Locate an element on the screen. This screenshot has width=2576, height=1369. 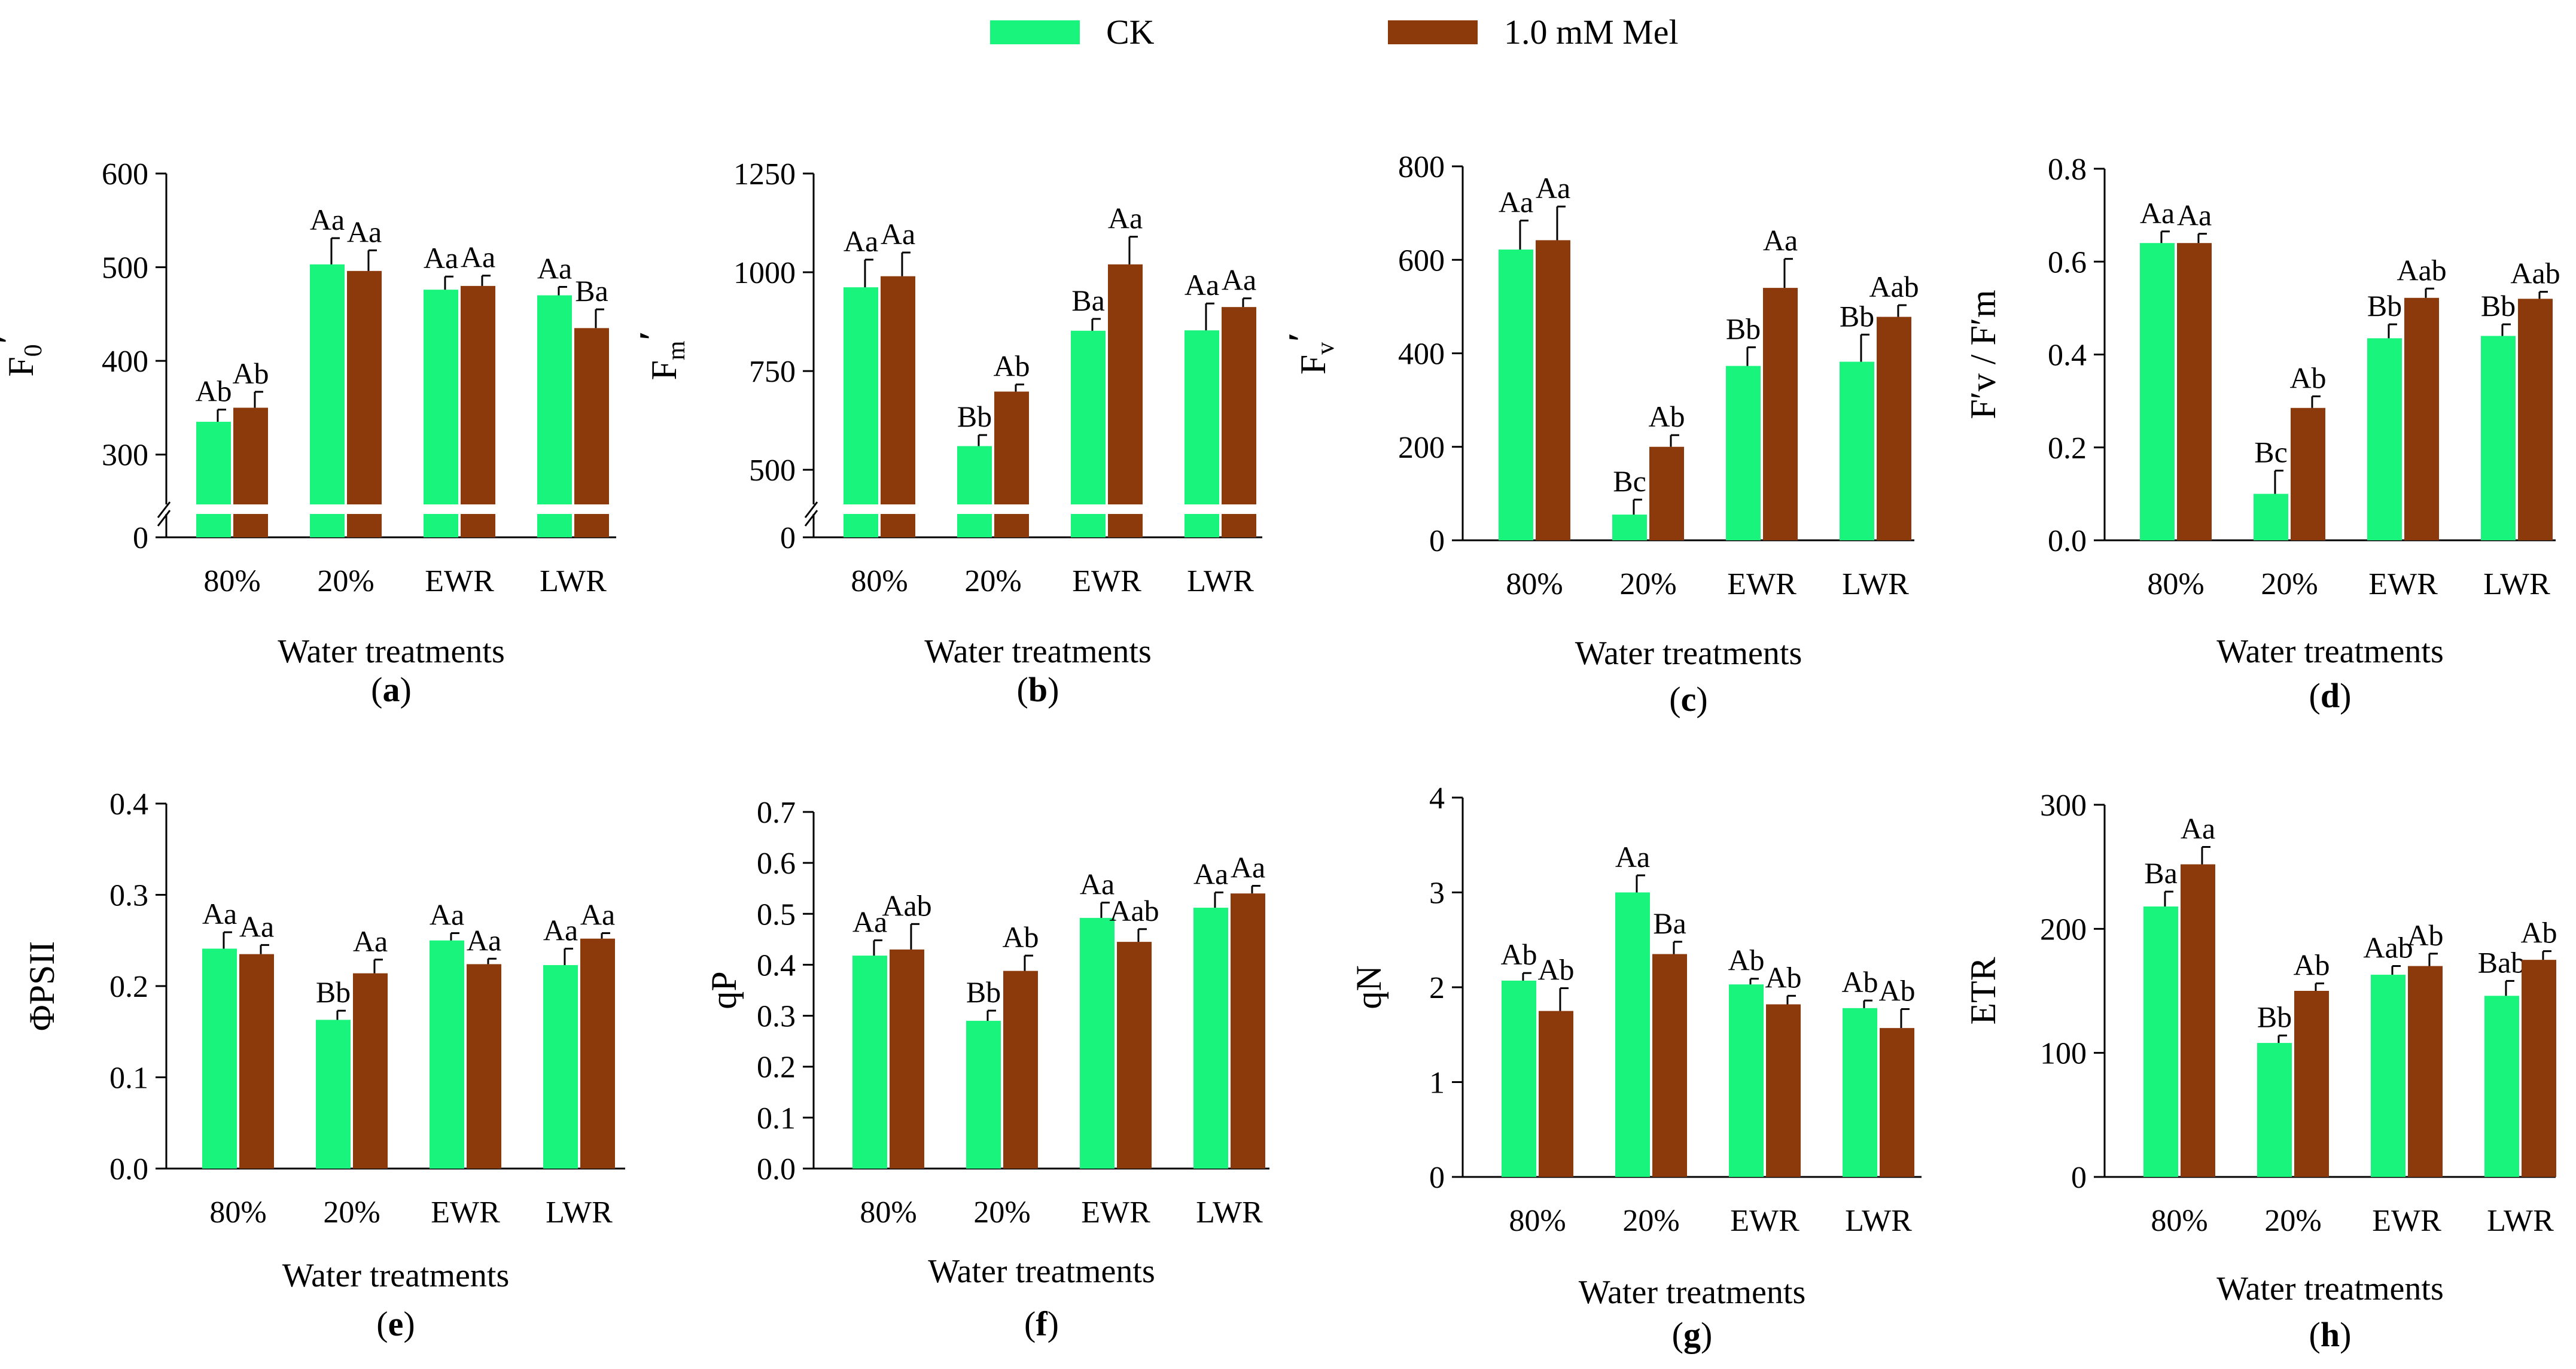
y-tick-label: 1 is located at coordinates (1437, 1083).